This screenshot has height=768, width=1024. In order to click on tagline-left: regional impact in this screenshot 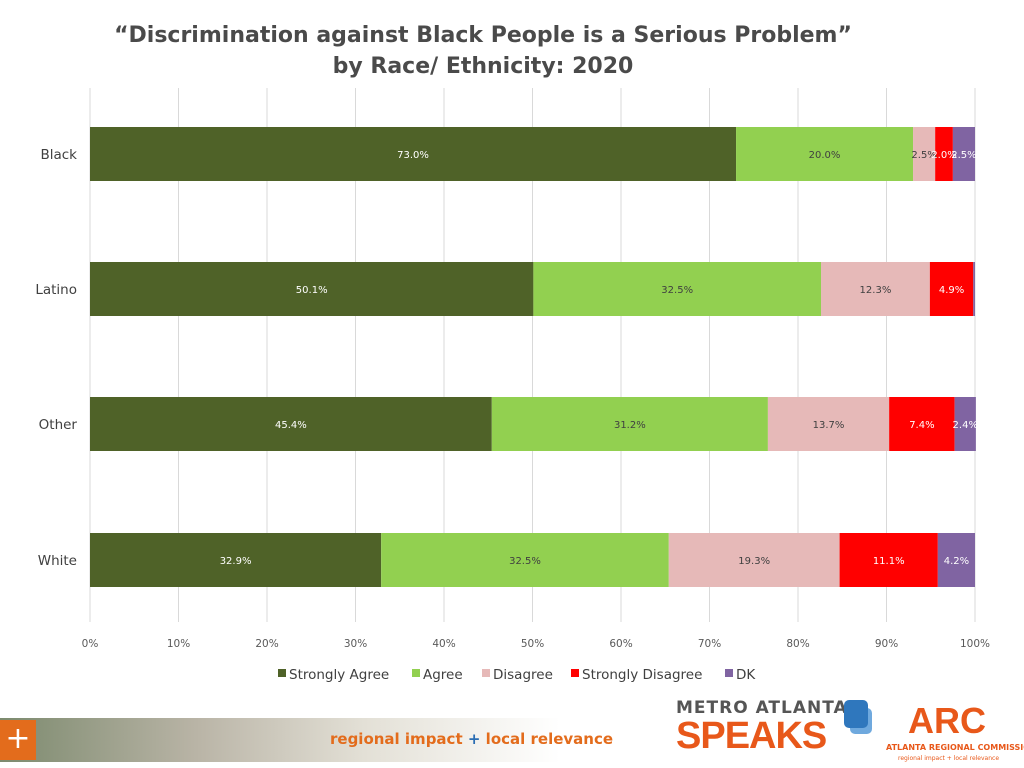, I will do `click(396, 739)`.